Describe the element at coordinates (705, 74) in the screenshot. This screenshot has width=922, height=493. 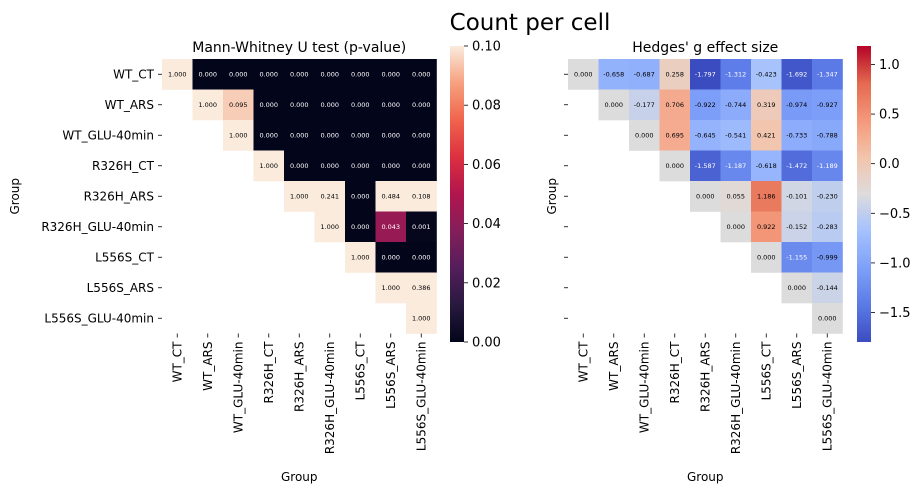
I see `hedges-cell-label: -1.797` at that location.